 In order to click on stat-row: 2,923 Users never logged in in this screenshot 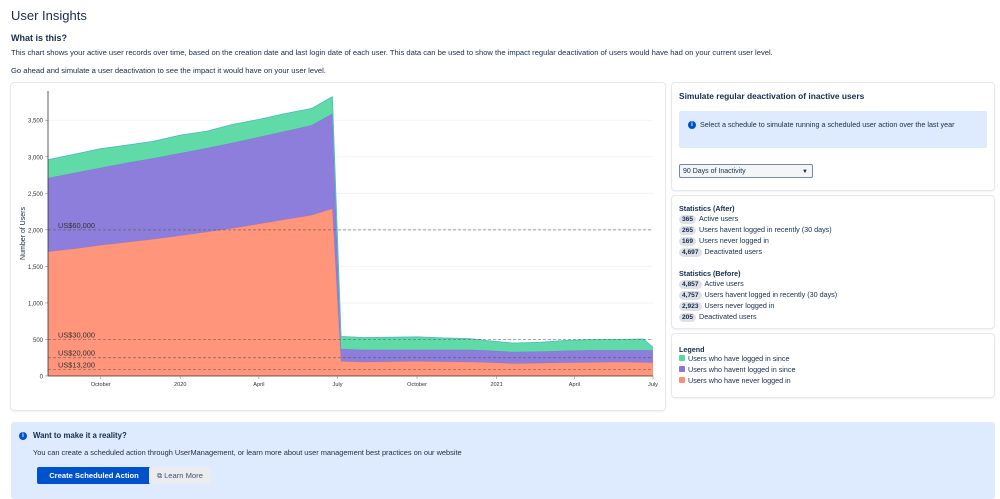, I will do `click(726, 306)`.